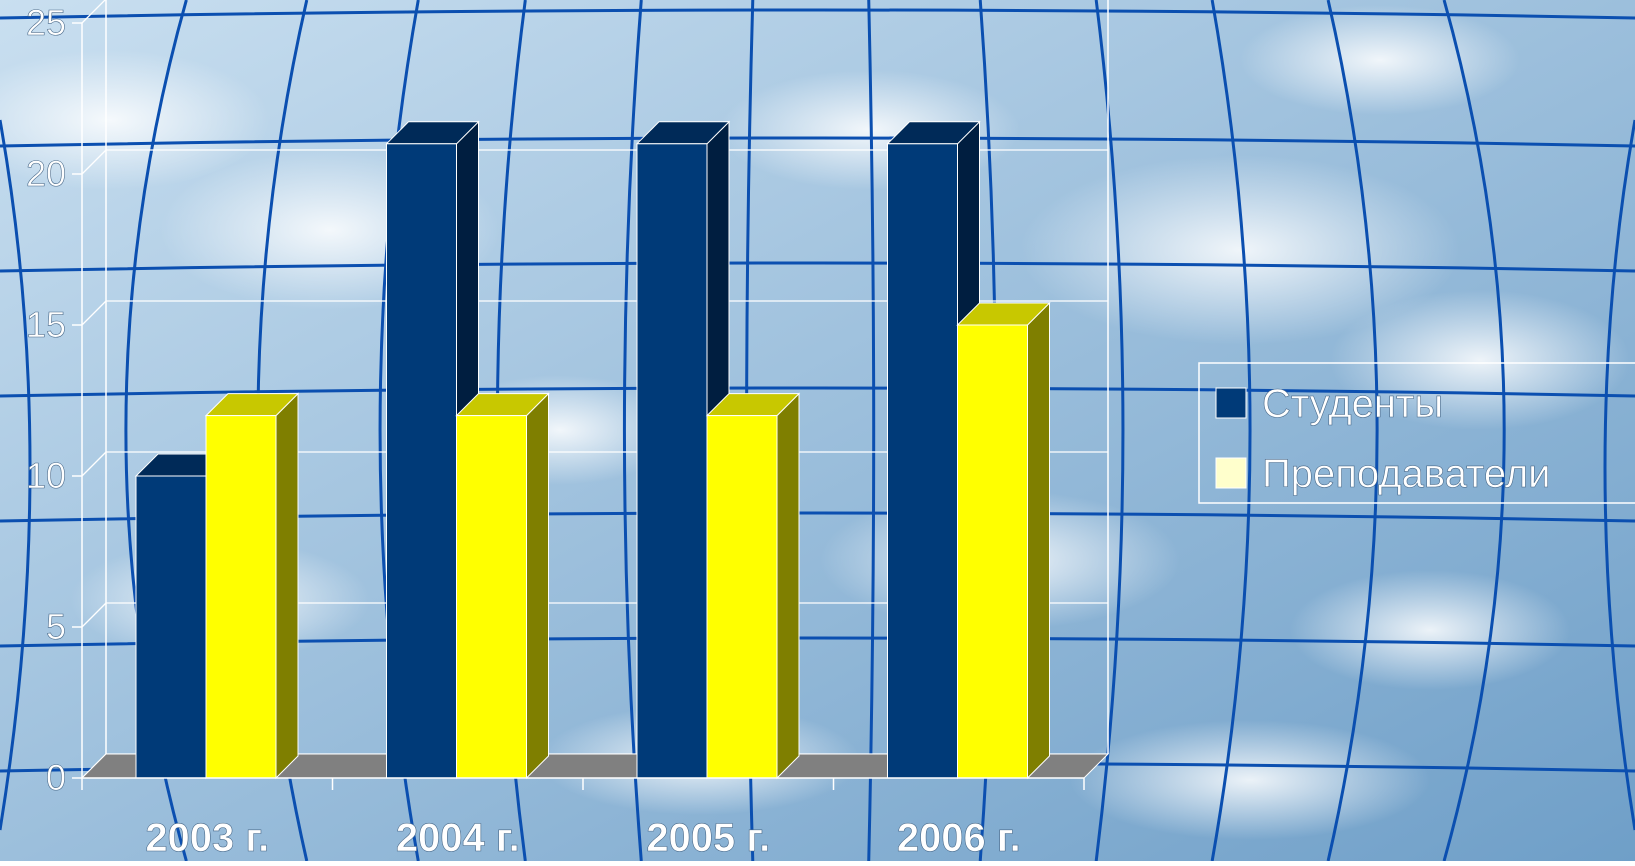 The image size is (1635, 866). What do you see at coordinates (46, 324) in the screenshot?
I see `y-tick-label: 15` at bounding box center [46, 324].